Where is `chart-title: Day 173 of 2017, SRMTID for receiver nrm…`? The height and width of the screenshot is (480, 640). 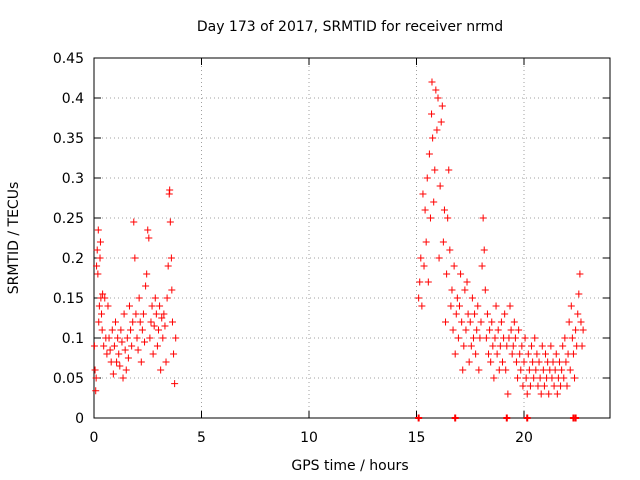 chart-title: Day 173 of 2017, SRMTID for receiver nrm… is located at coordinates (350, 27).